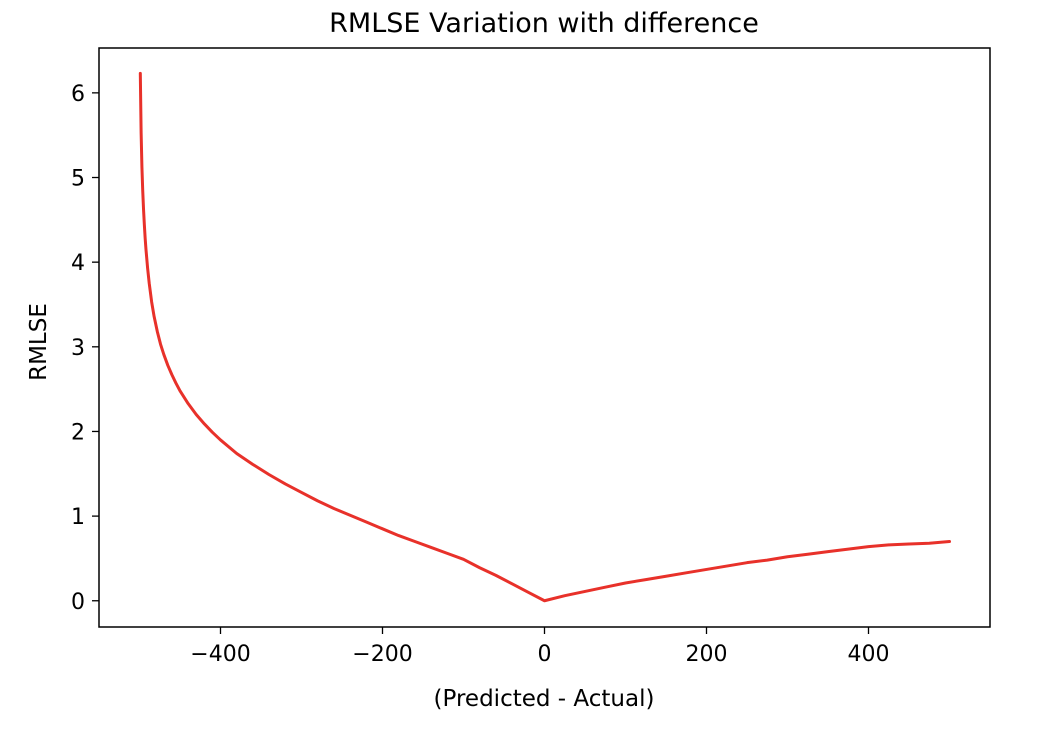 The image size is (1050, 731). What do you see at coordinates (544, 23) in the screenshot?
I see `chart-title: RMLSE Variation with difference` at bounding box center [544, 23].